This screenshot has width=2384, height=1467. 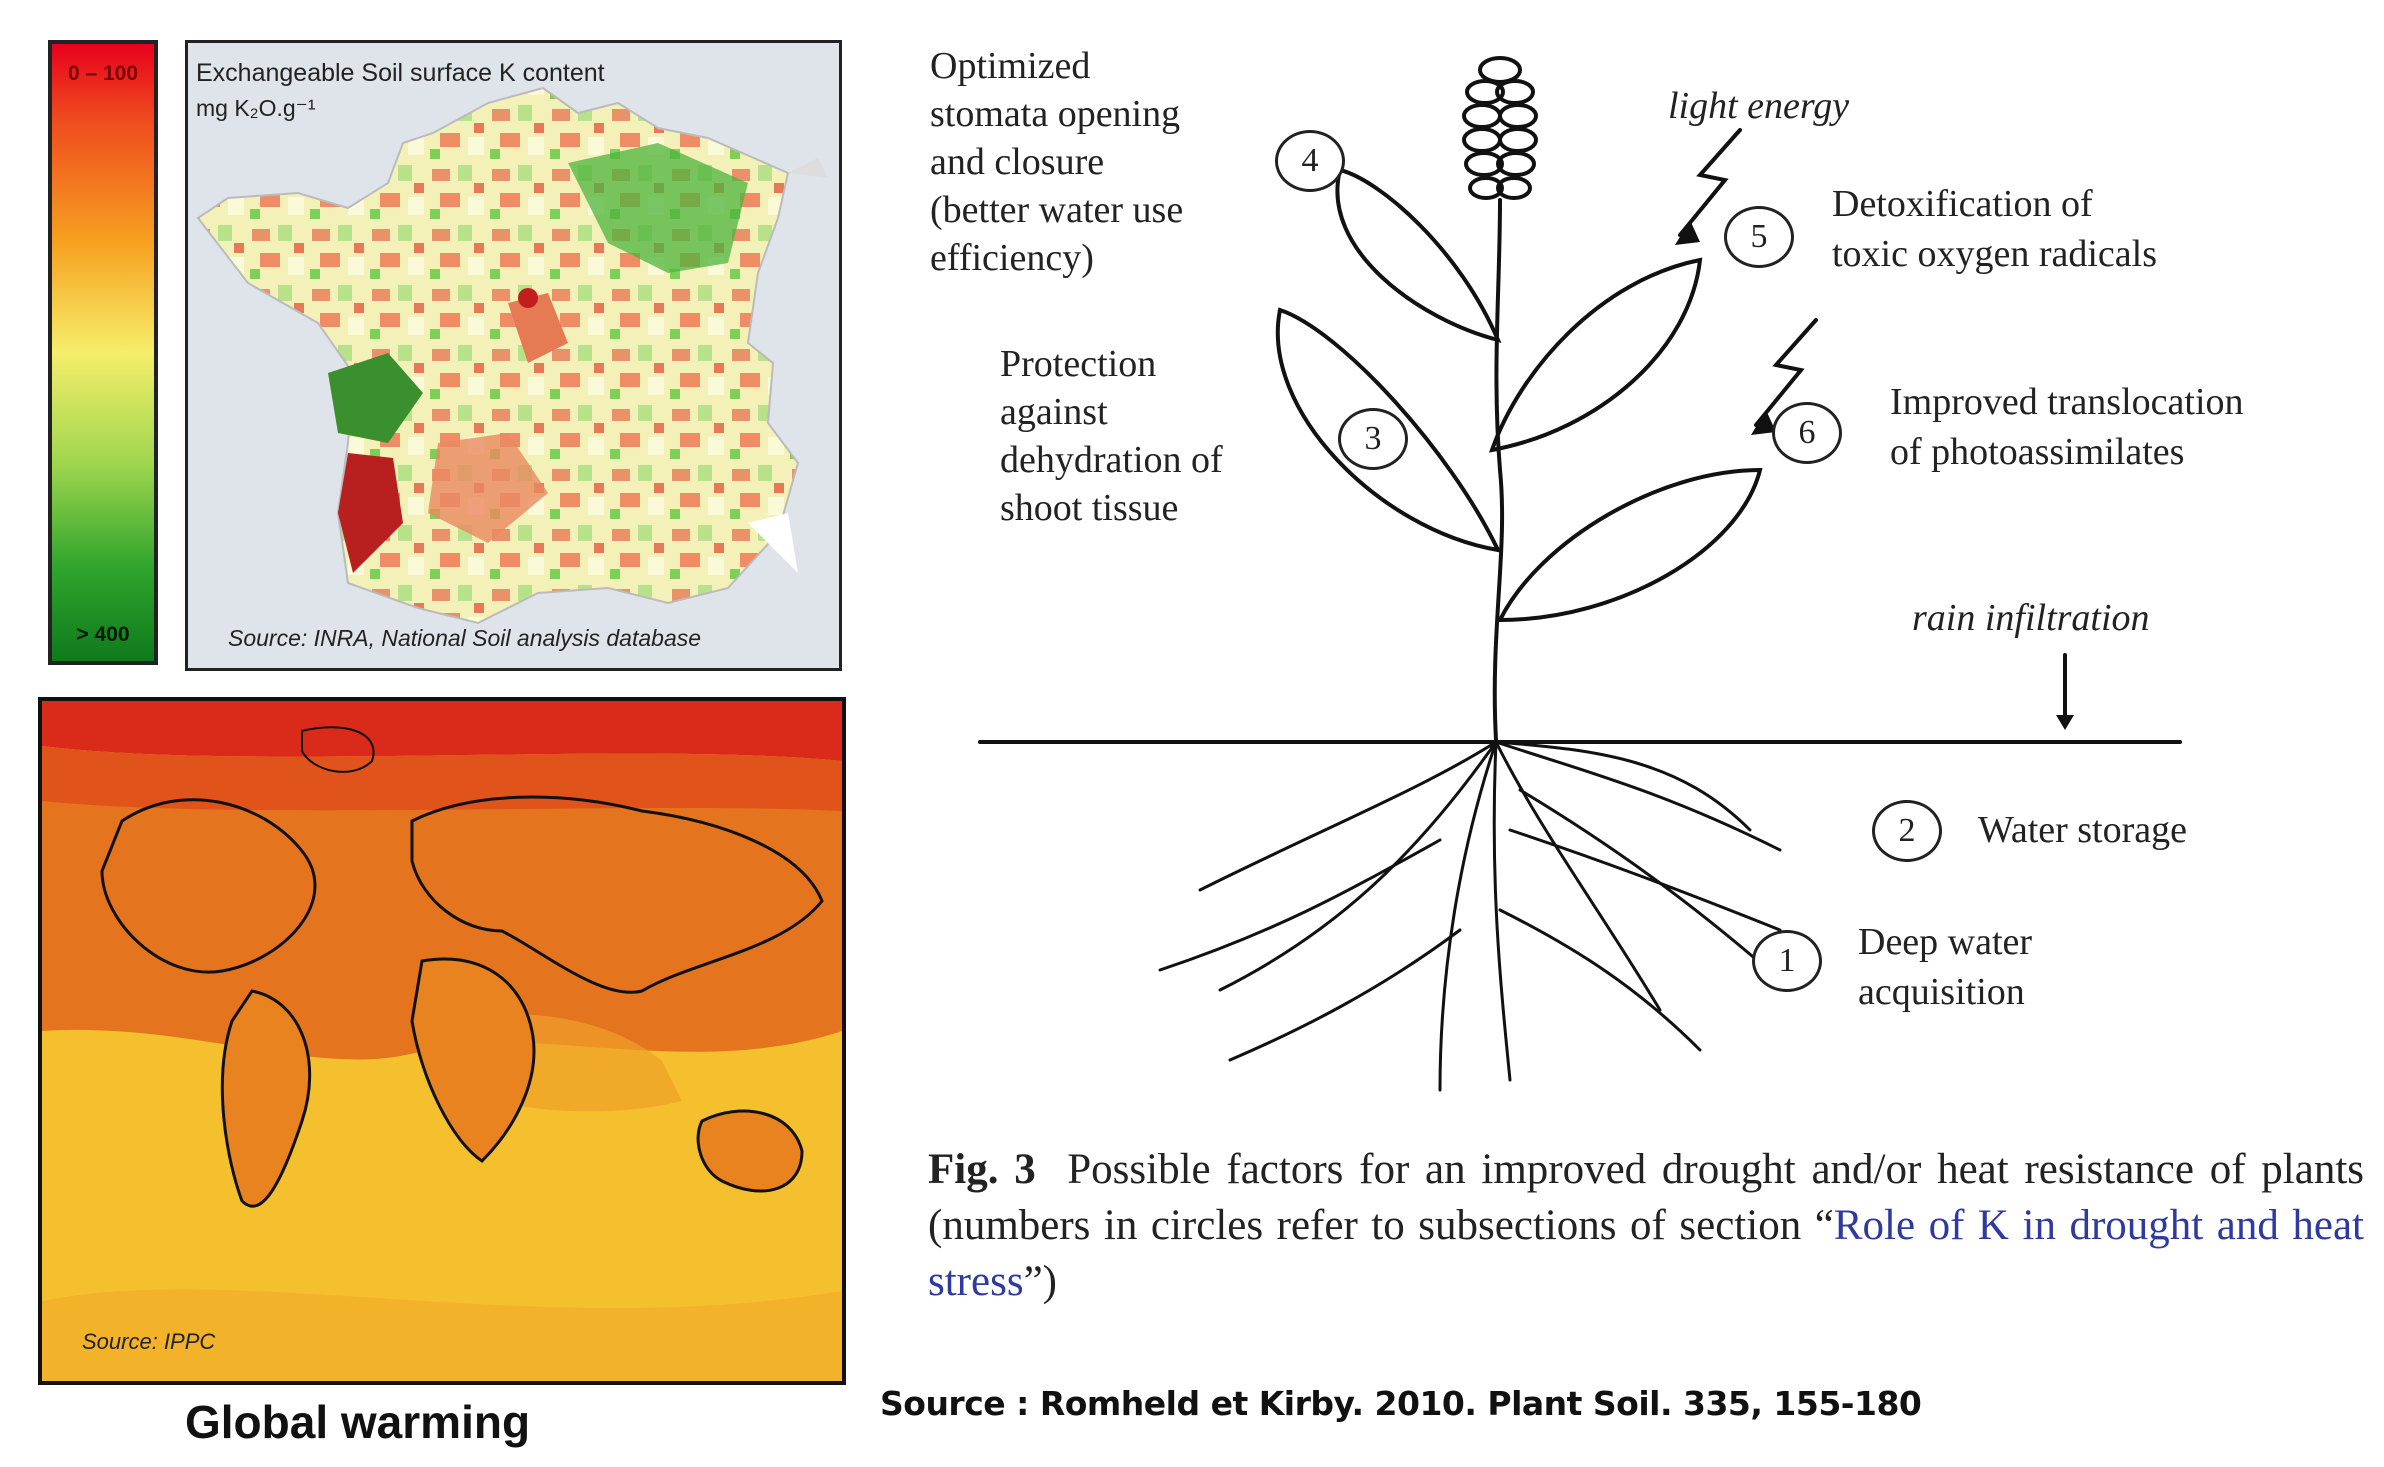 What do you see at coordinates (2082, 830) in the screenshot?
I see `label-2: Water storage` at bounding box center [2082, 830].